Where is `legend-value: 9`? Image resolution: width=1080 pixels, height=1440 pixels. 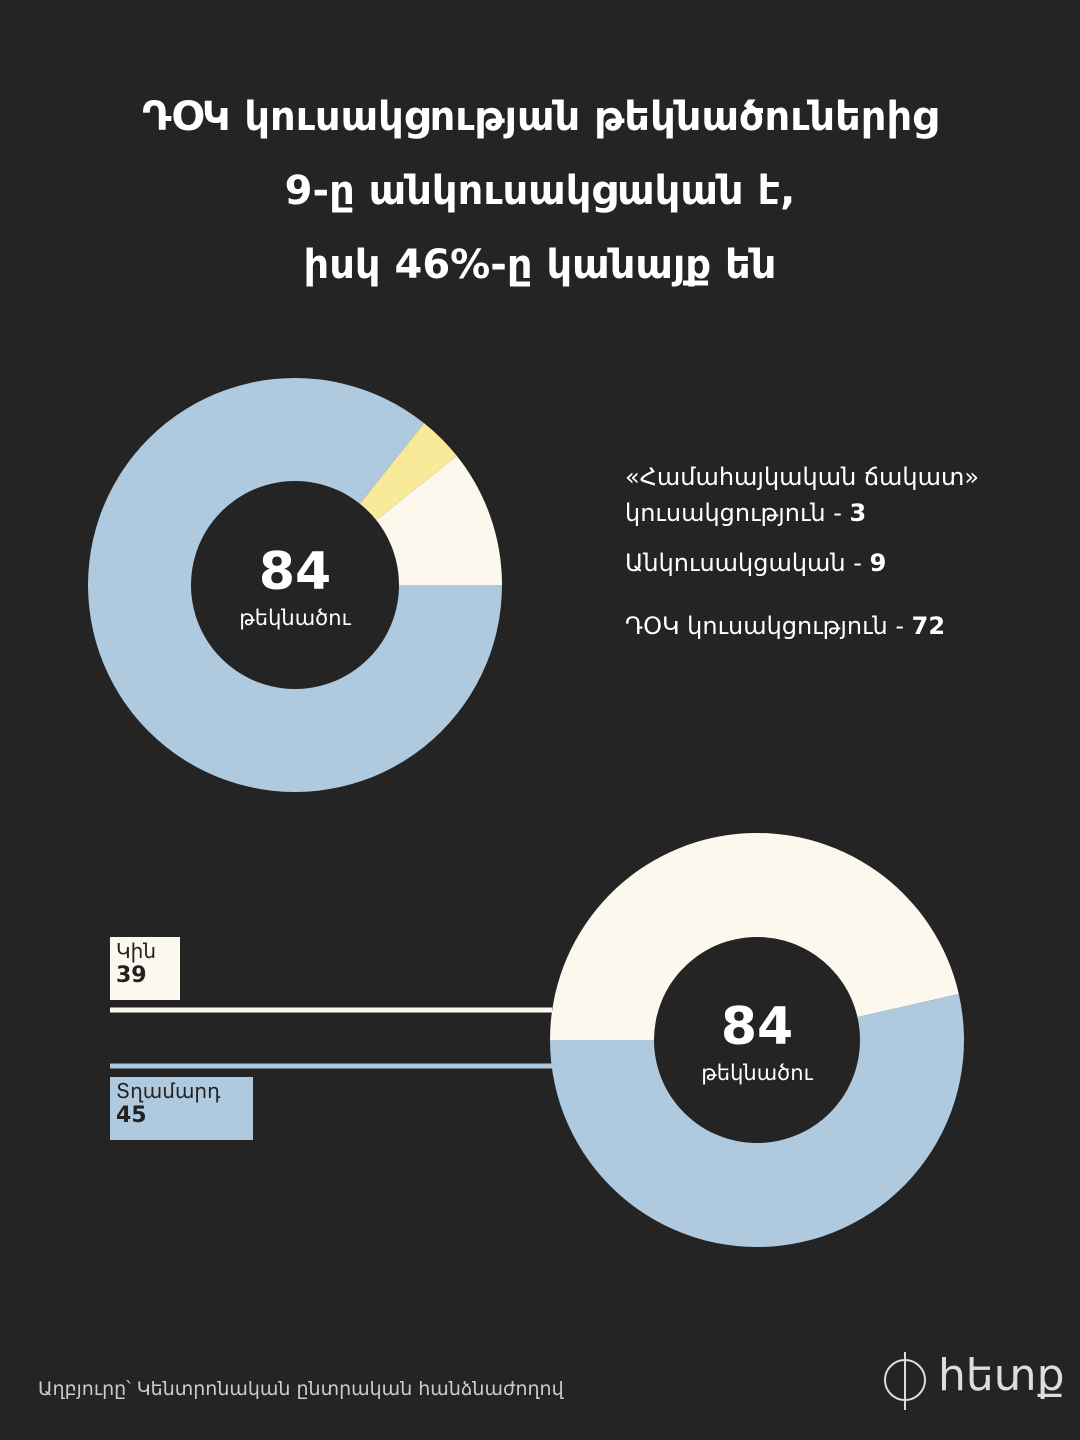 legend-value: 9 is located at coordinates (878, 563).